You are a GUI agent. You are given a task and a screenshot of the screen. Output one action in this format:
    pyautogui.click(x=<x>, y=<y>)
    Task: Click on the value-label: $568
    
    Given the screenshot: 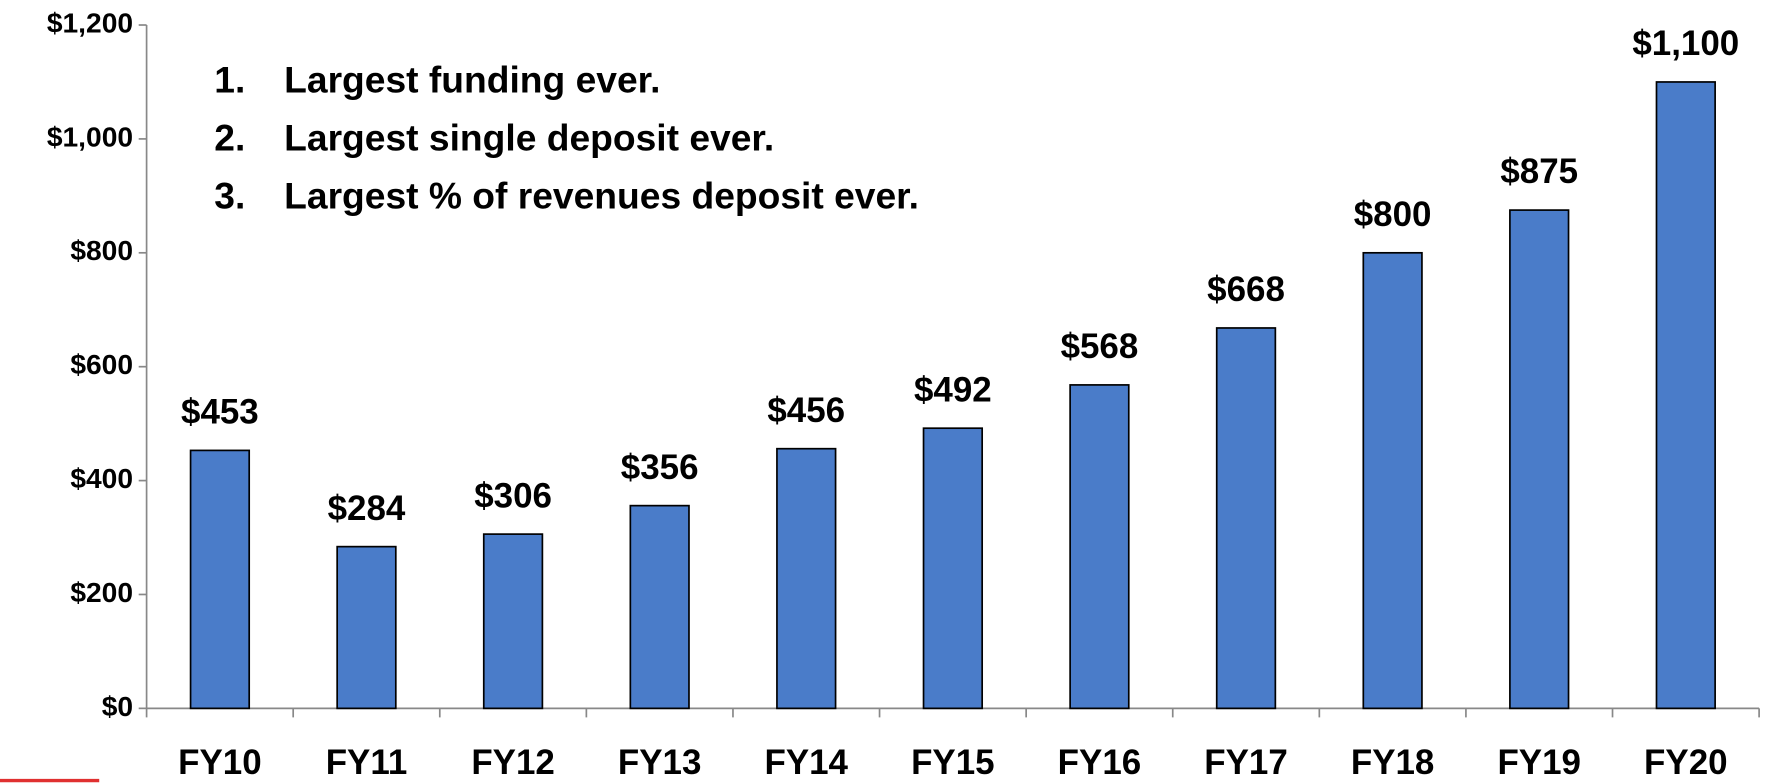 What is the action you would take?
    pyautogui.click(x=1100, y=346)
    